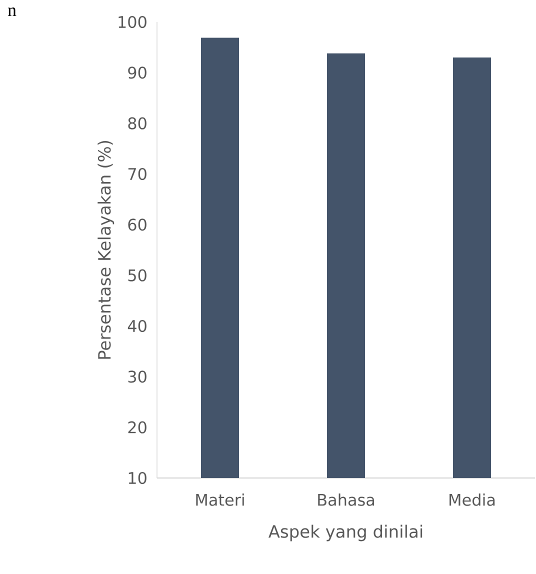  I want to click on y-tick-label: 40, so click(137, 326).